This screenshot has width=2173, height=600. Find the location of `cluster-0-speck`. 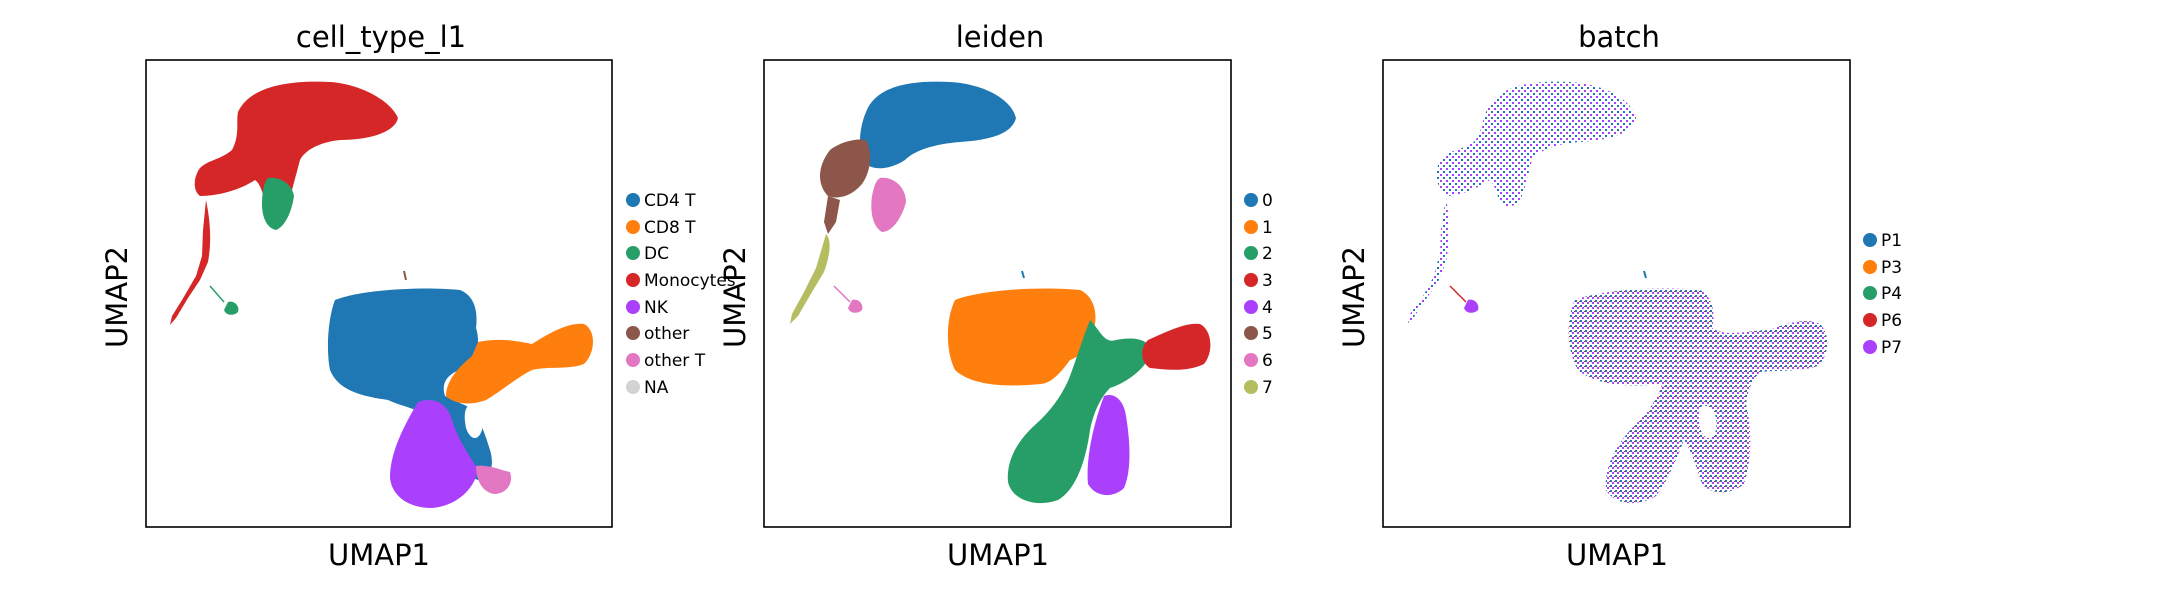

cluster-0-speck is located at coordinates (1023, 274).